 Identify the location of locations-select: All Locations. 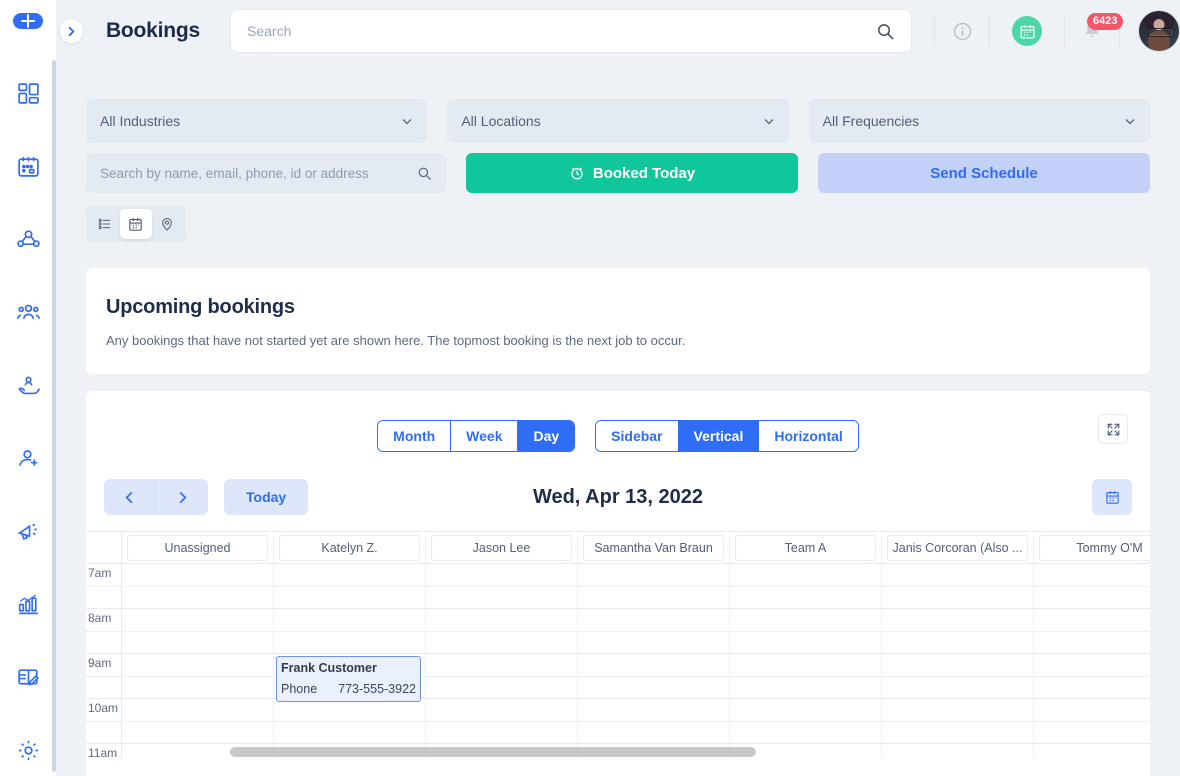
(618, 121).